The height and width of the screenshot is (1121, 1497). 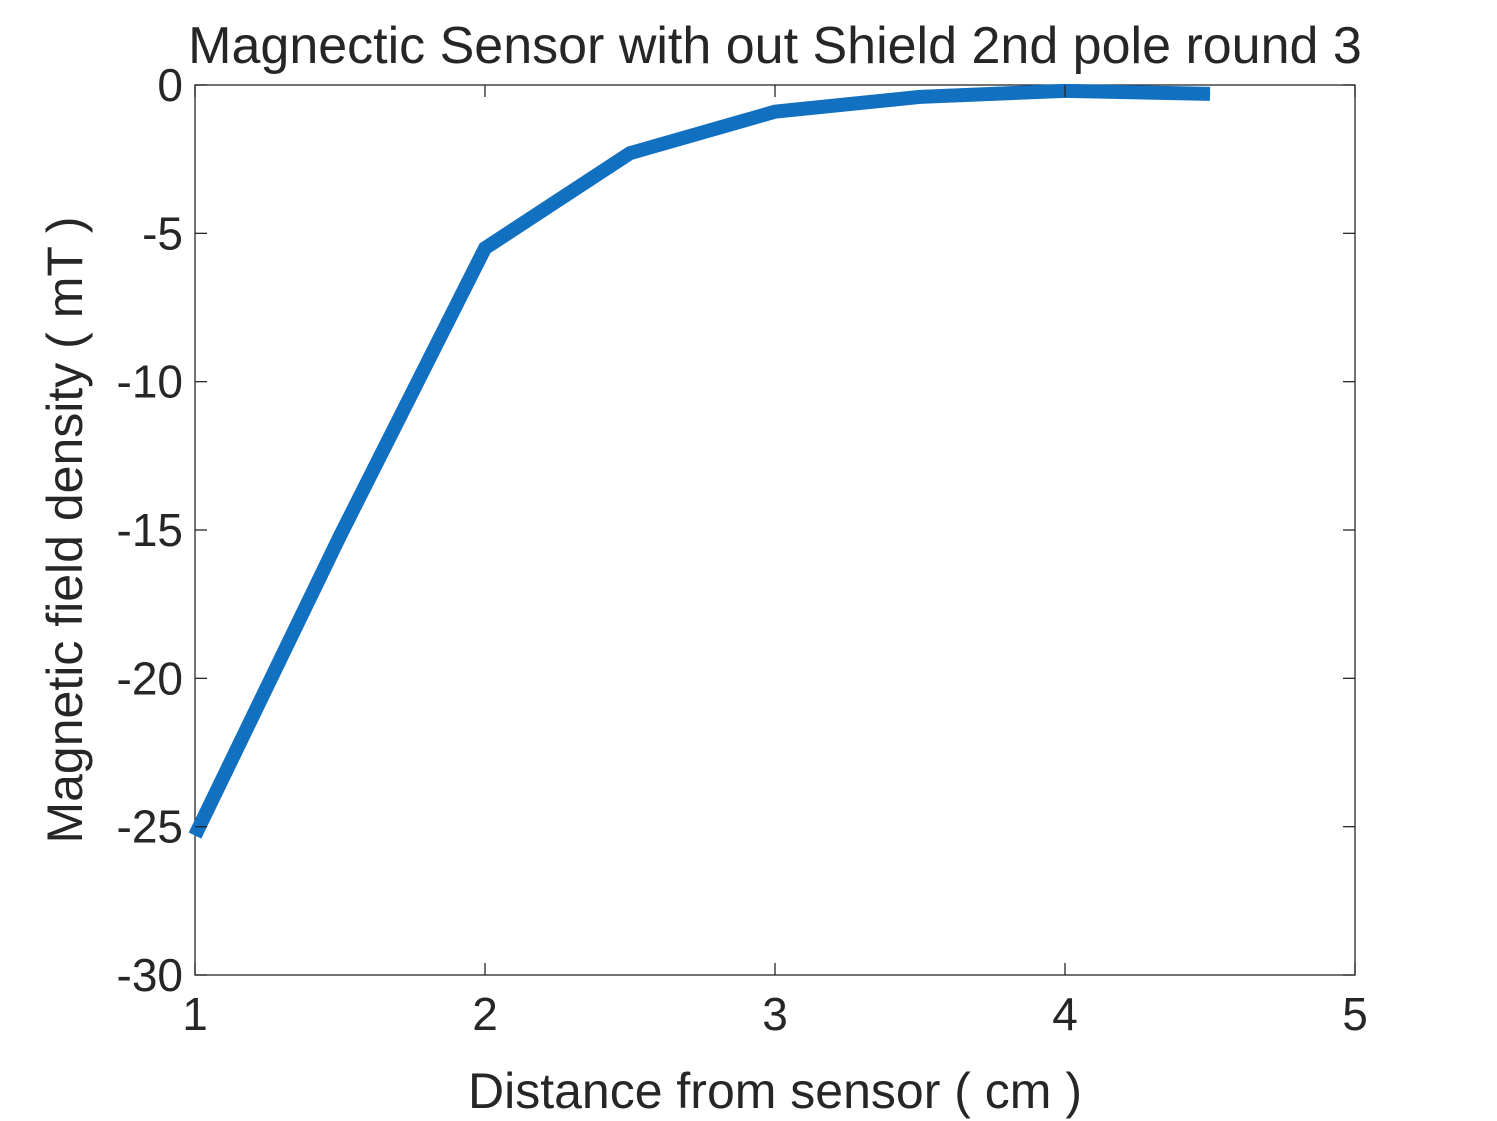 What do you see at coordinates (195, 1014) in the screenshot?
I see `x-tick-label: 1` at bounding box center [195, 1014].